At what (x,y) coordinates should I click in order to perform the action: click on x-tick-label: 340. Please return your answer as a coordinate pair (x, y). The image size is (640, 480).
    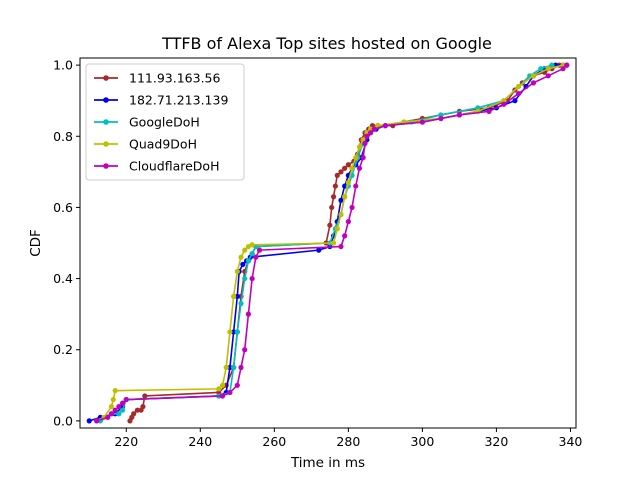
    Looking at the image, I should click on (571, 441).